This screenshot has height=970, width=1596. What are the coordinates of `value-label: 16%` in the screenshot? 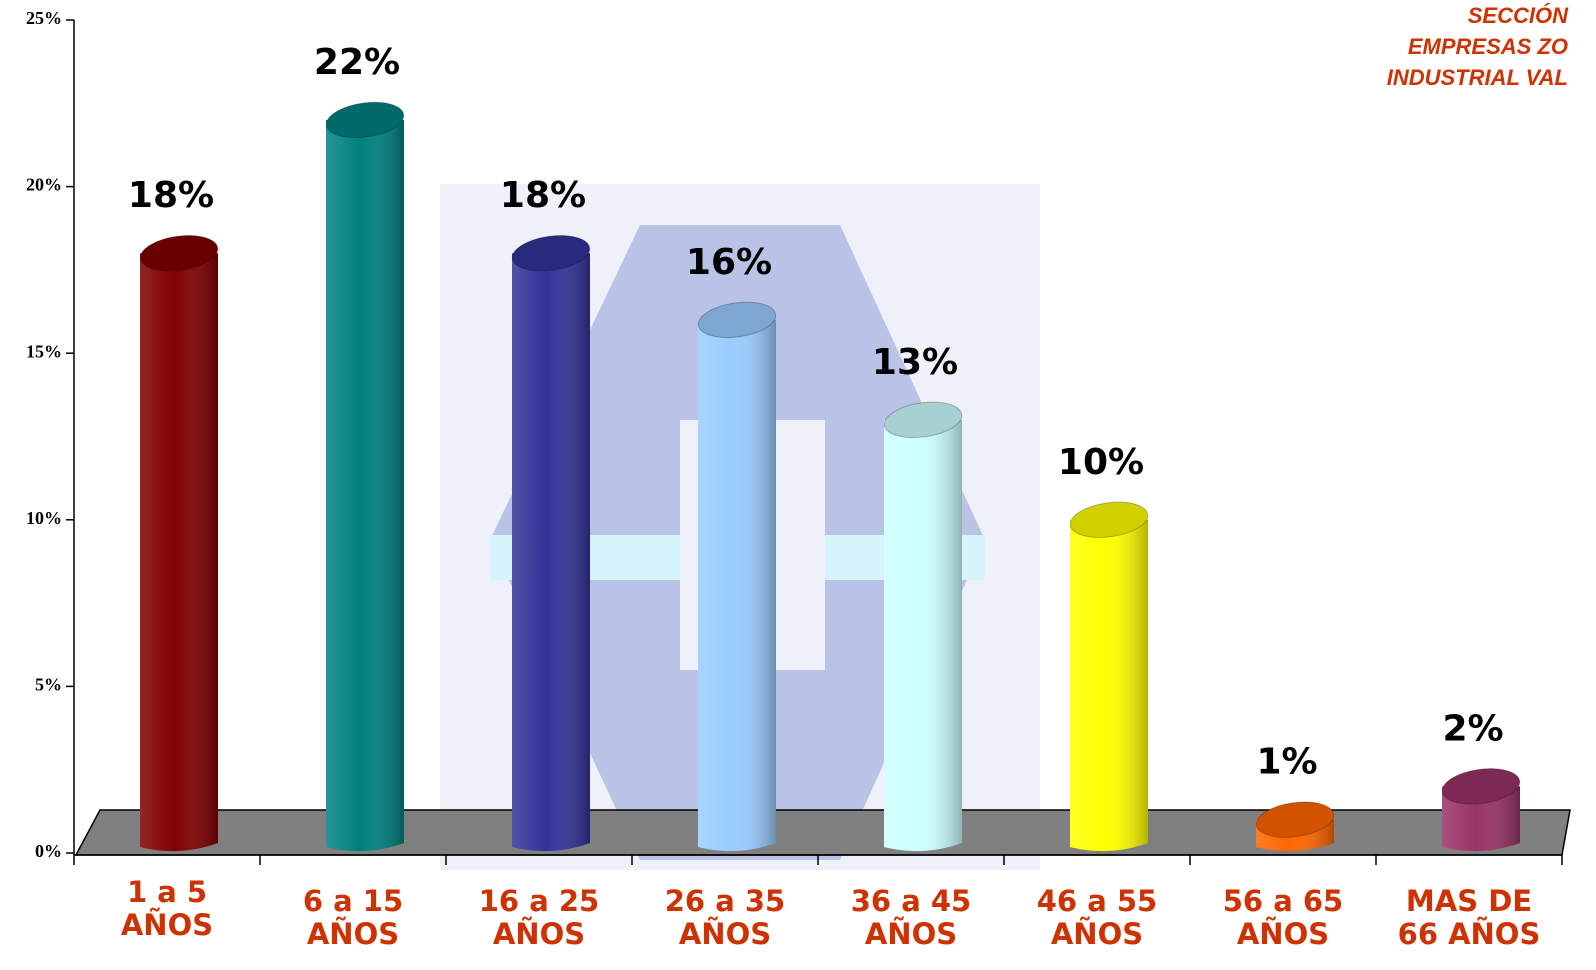 It's located at (729, 262).